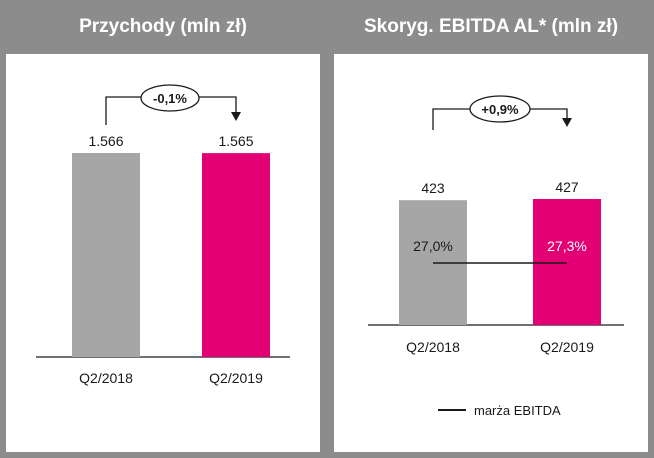 The width and height of the screenshot is (654, 458). What do you see at coordinates (567, 246) in the screenshot?
I see `margin-label-q2-2019: 27,3%` at bounding box center [567, 246].